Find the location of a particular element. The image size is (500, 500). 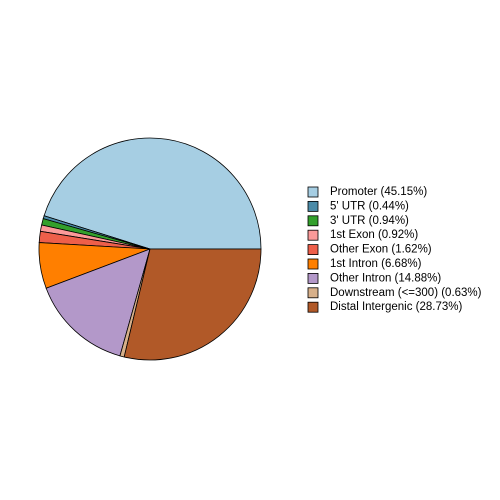

legend-label: Other Exon (1.62%) is located at coordinates (381, 250).